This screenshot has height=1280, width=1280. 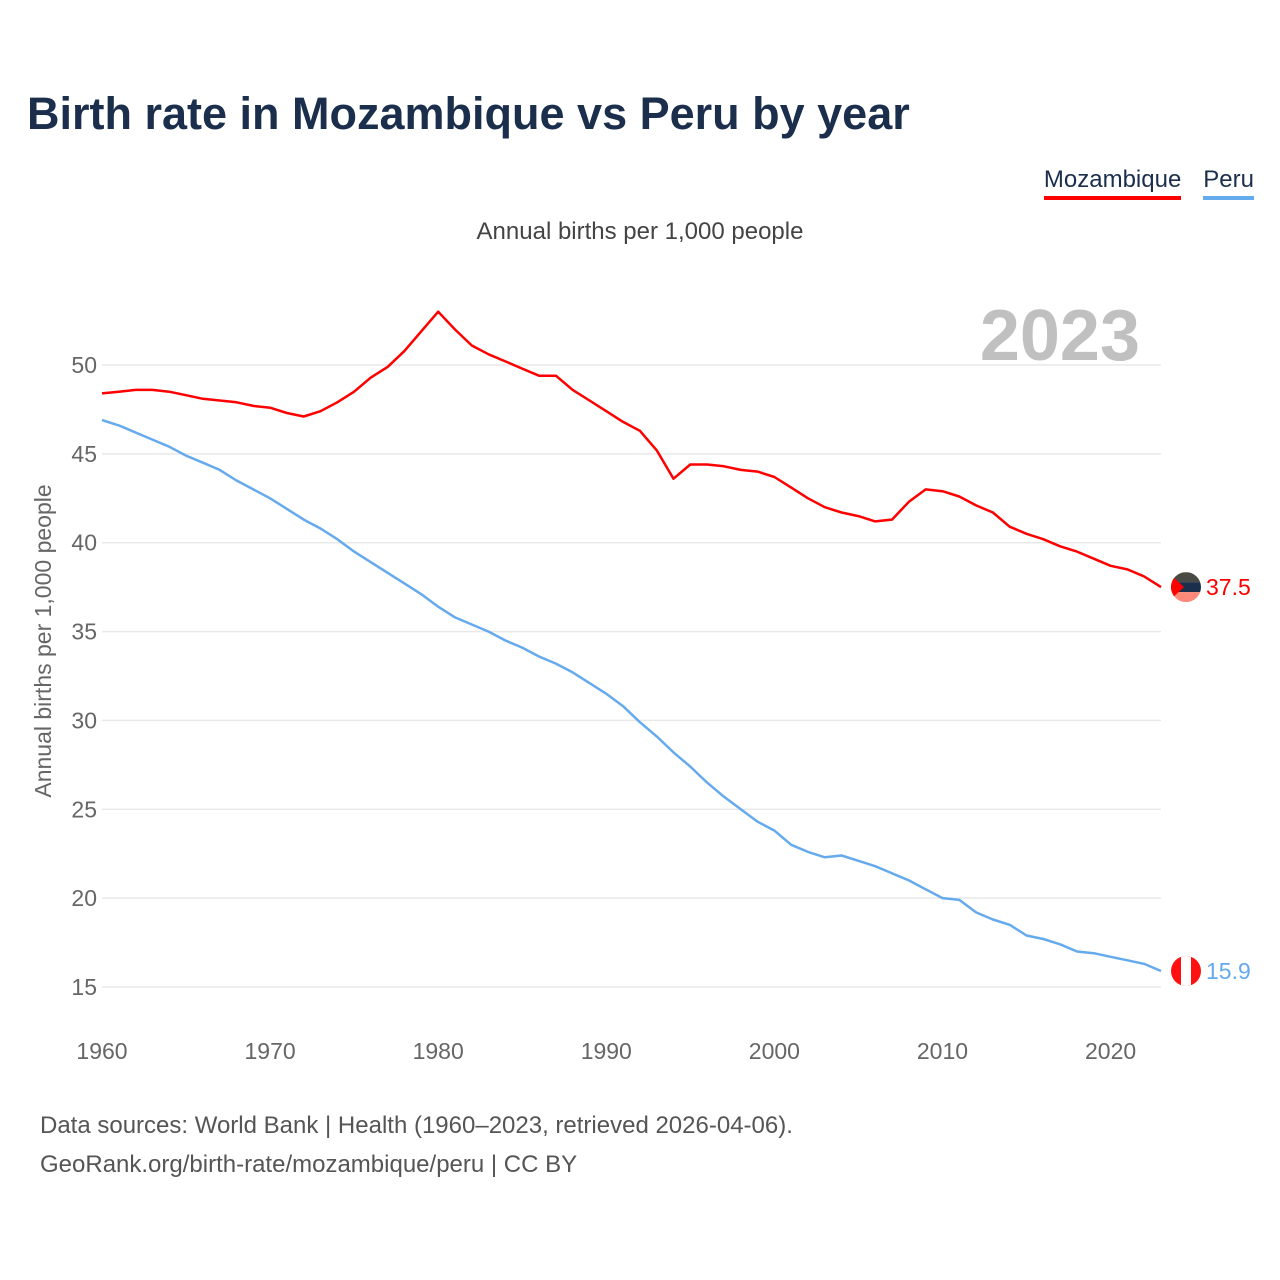 What do you see at coordinates (1110, 1051) in the screenshot?
I see `x-tick-label: 2020` at bounding box center [1110, 1051].